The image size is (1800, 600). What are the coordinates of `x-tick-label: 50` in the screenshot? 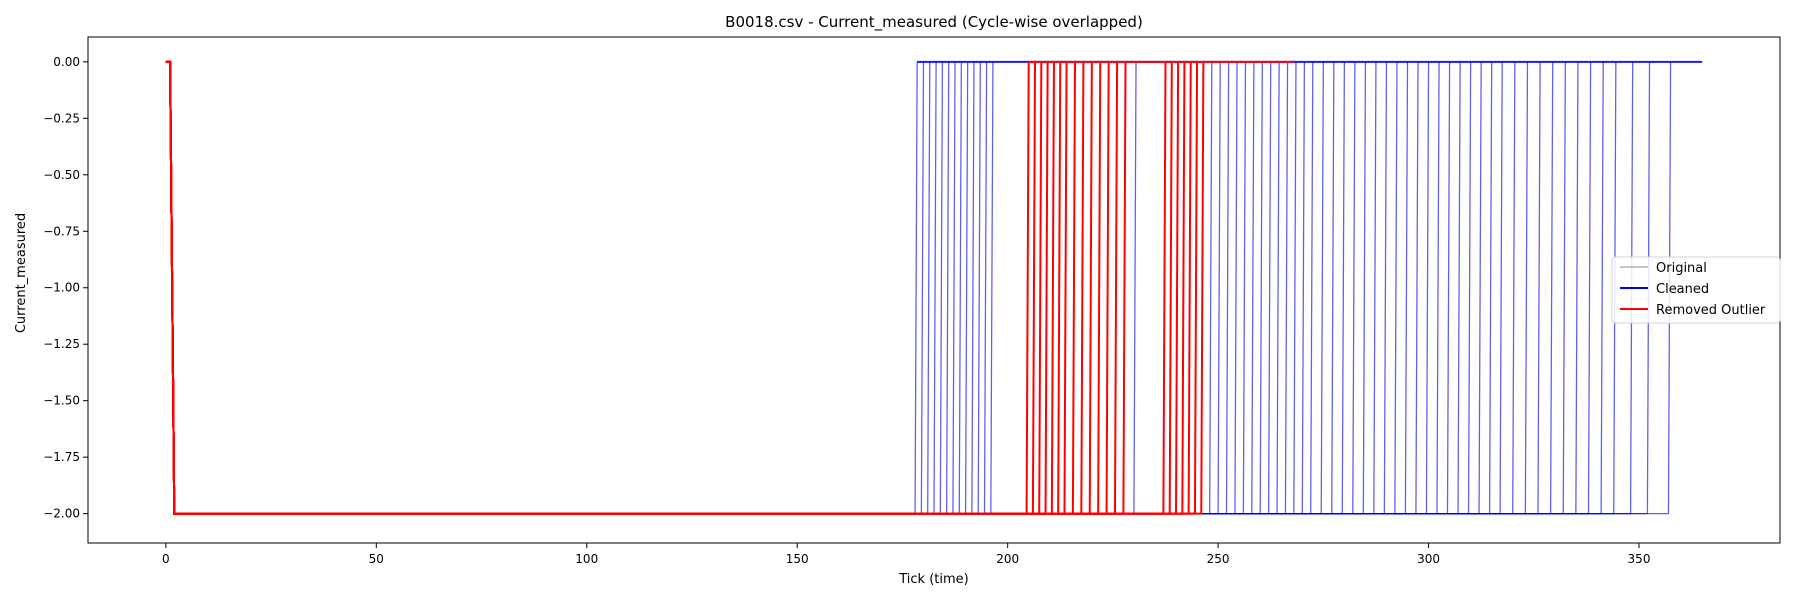 It's located at (376, 559).